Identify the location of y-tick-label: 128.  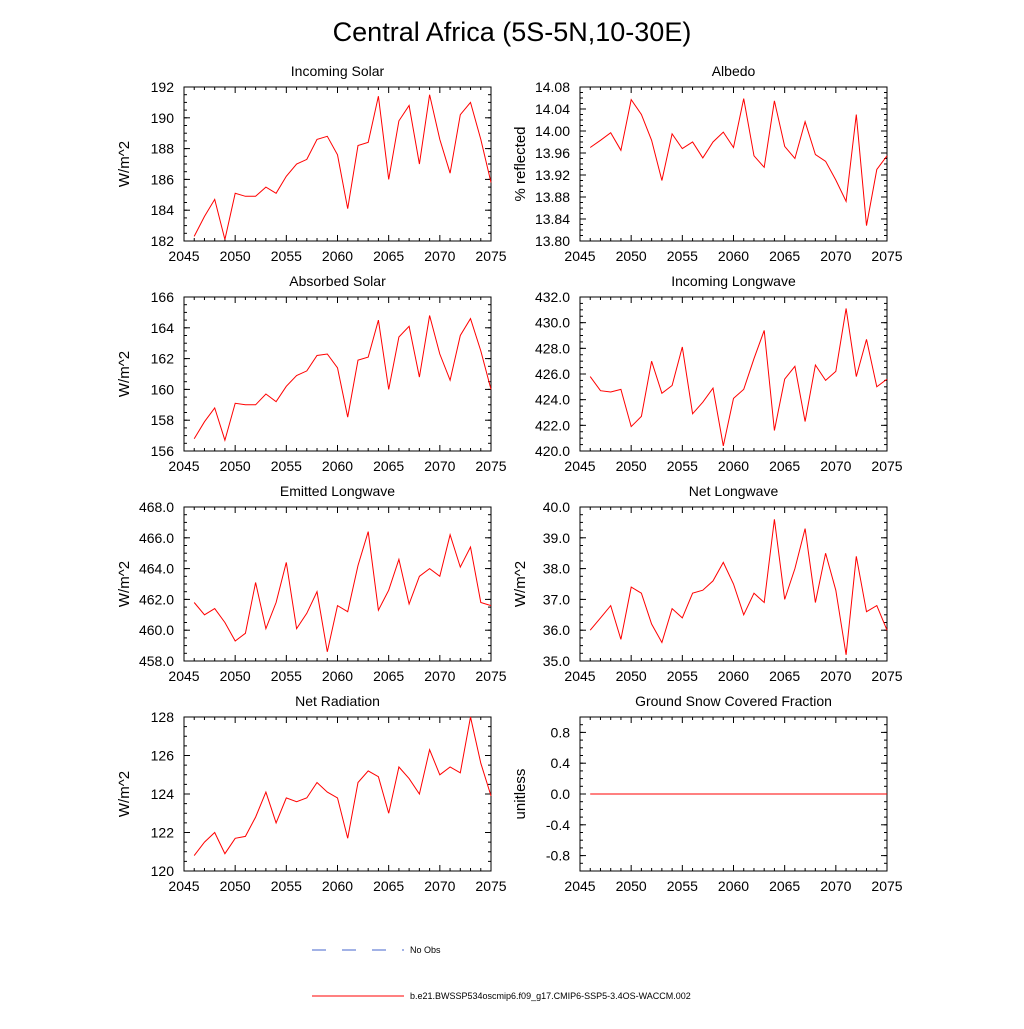
(163, 717).